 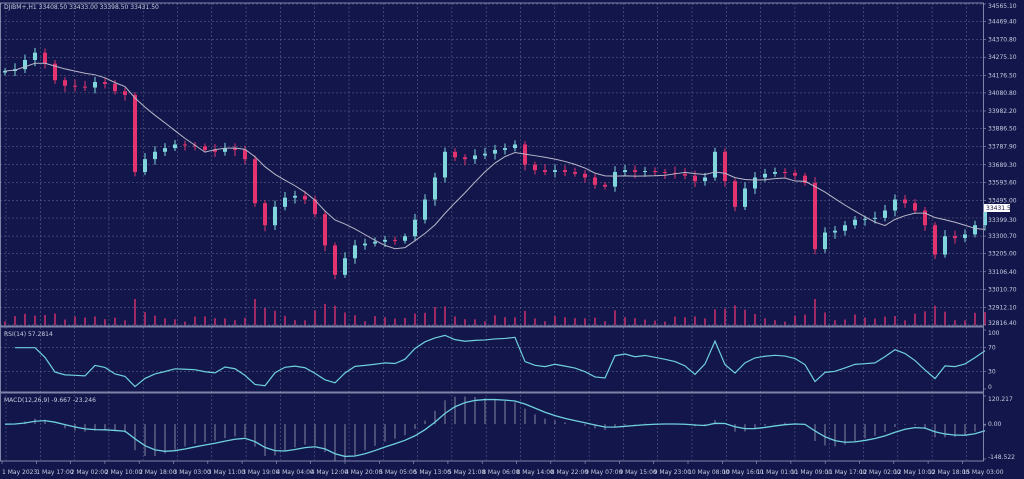 What do you see at coordinates (638, 472) in the screenshot?
I see `time-tick-label: 9 May 15:00` at bounding box center [638, 472].